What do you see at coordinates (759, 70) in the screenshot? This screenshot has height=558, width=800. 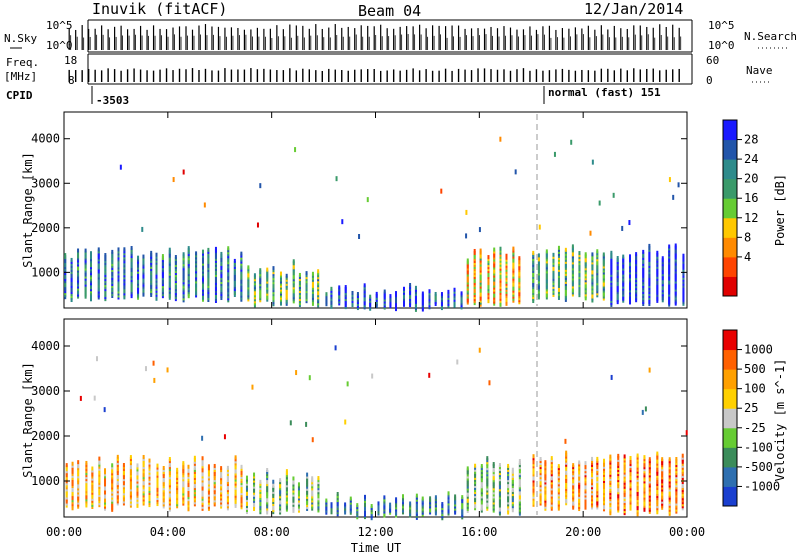 I see `nave-label: Nave` at bounding box center [759, 70].